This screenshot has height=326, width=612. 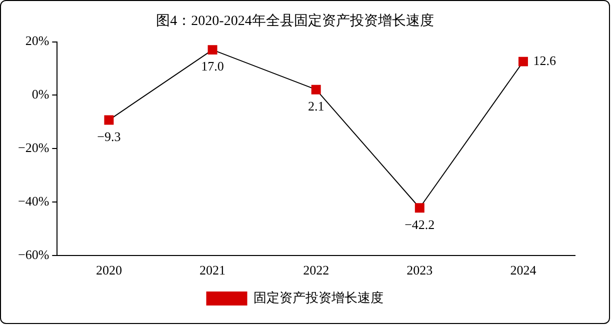 I want to click on x-tick-label: 2020, so click(x=109, y=270).